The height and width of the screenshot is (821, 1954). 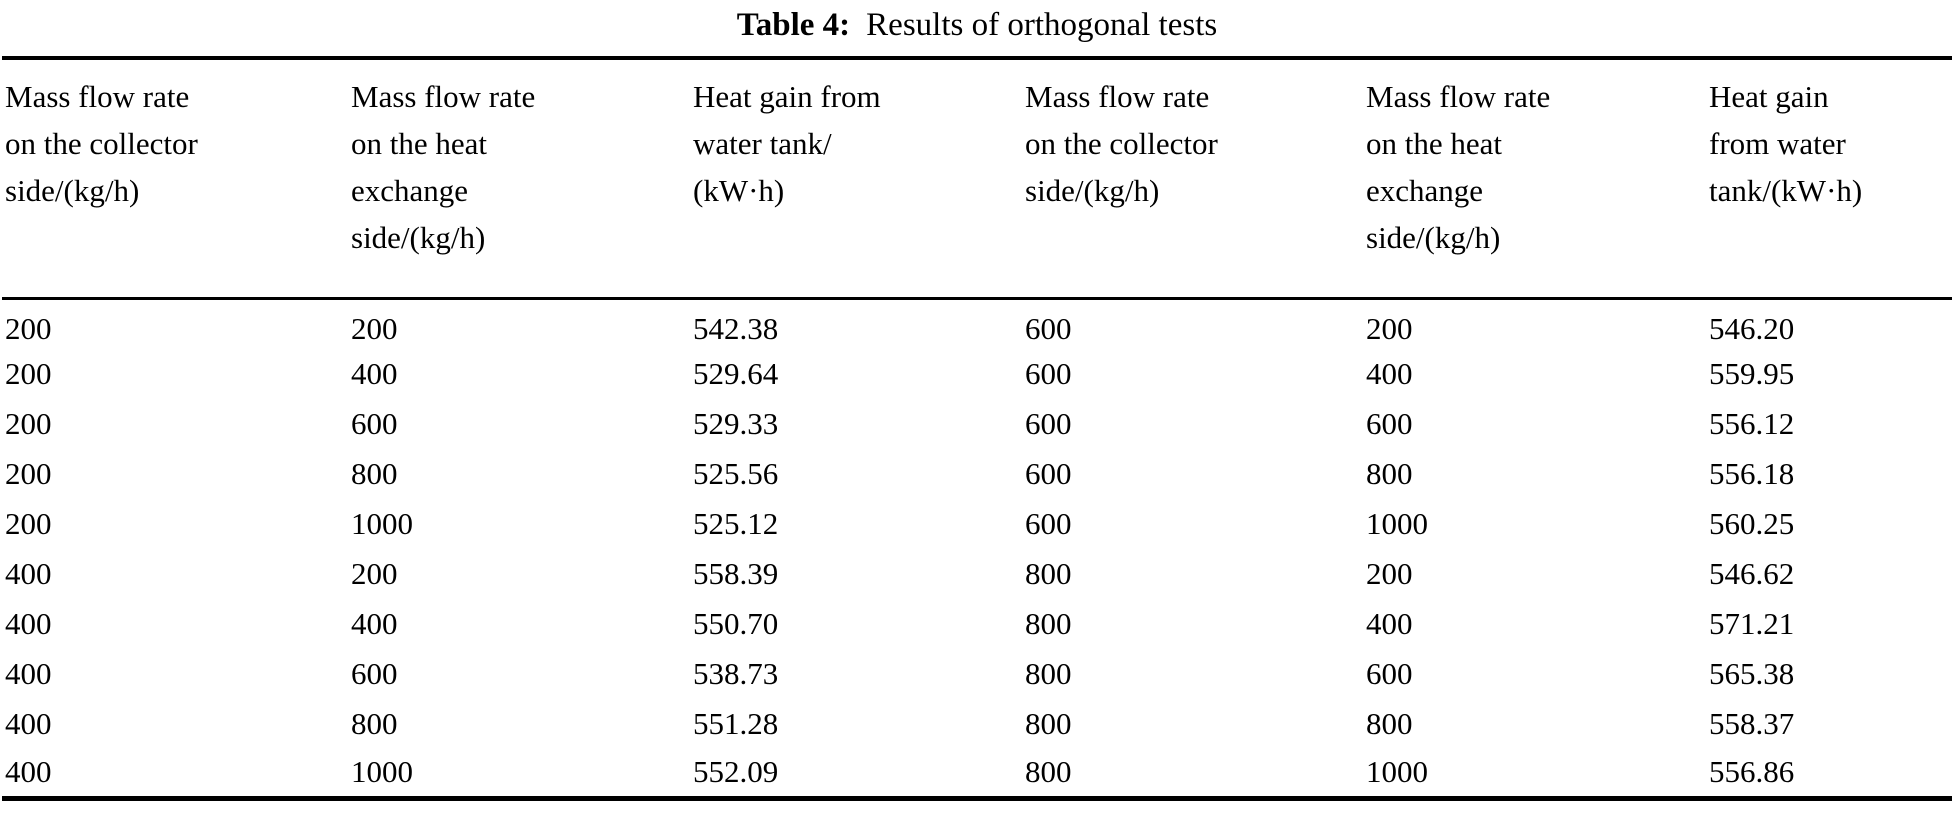 I want to click on cell-r9-c3: 551.28, so click(x=736, y=723).